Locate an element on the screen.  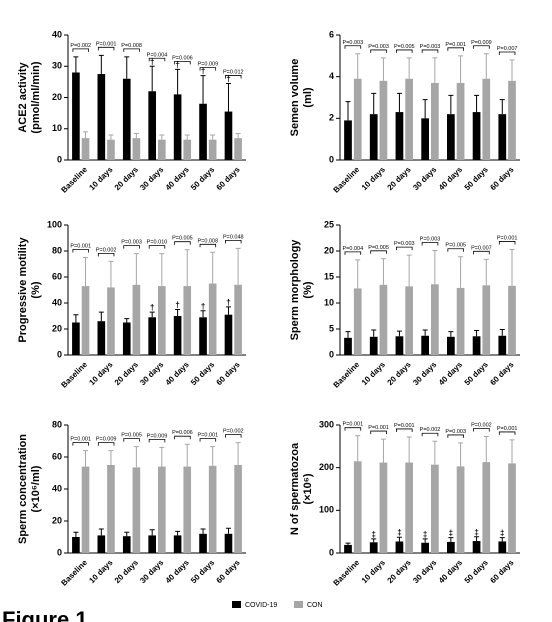
significance-marker: ‡ is located at coordinates (399, 532).